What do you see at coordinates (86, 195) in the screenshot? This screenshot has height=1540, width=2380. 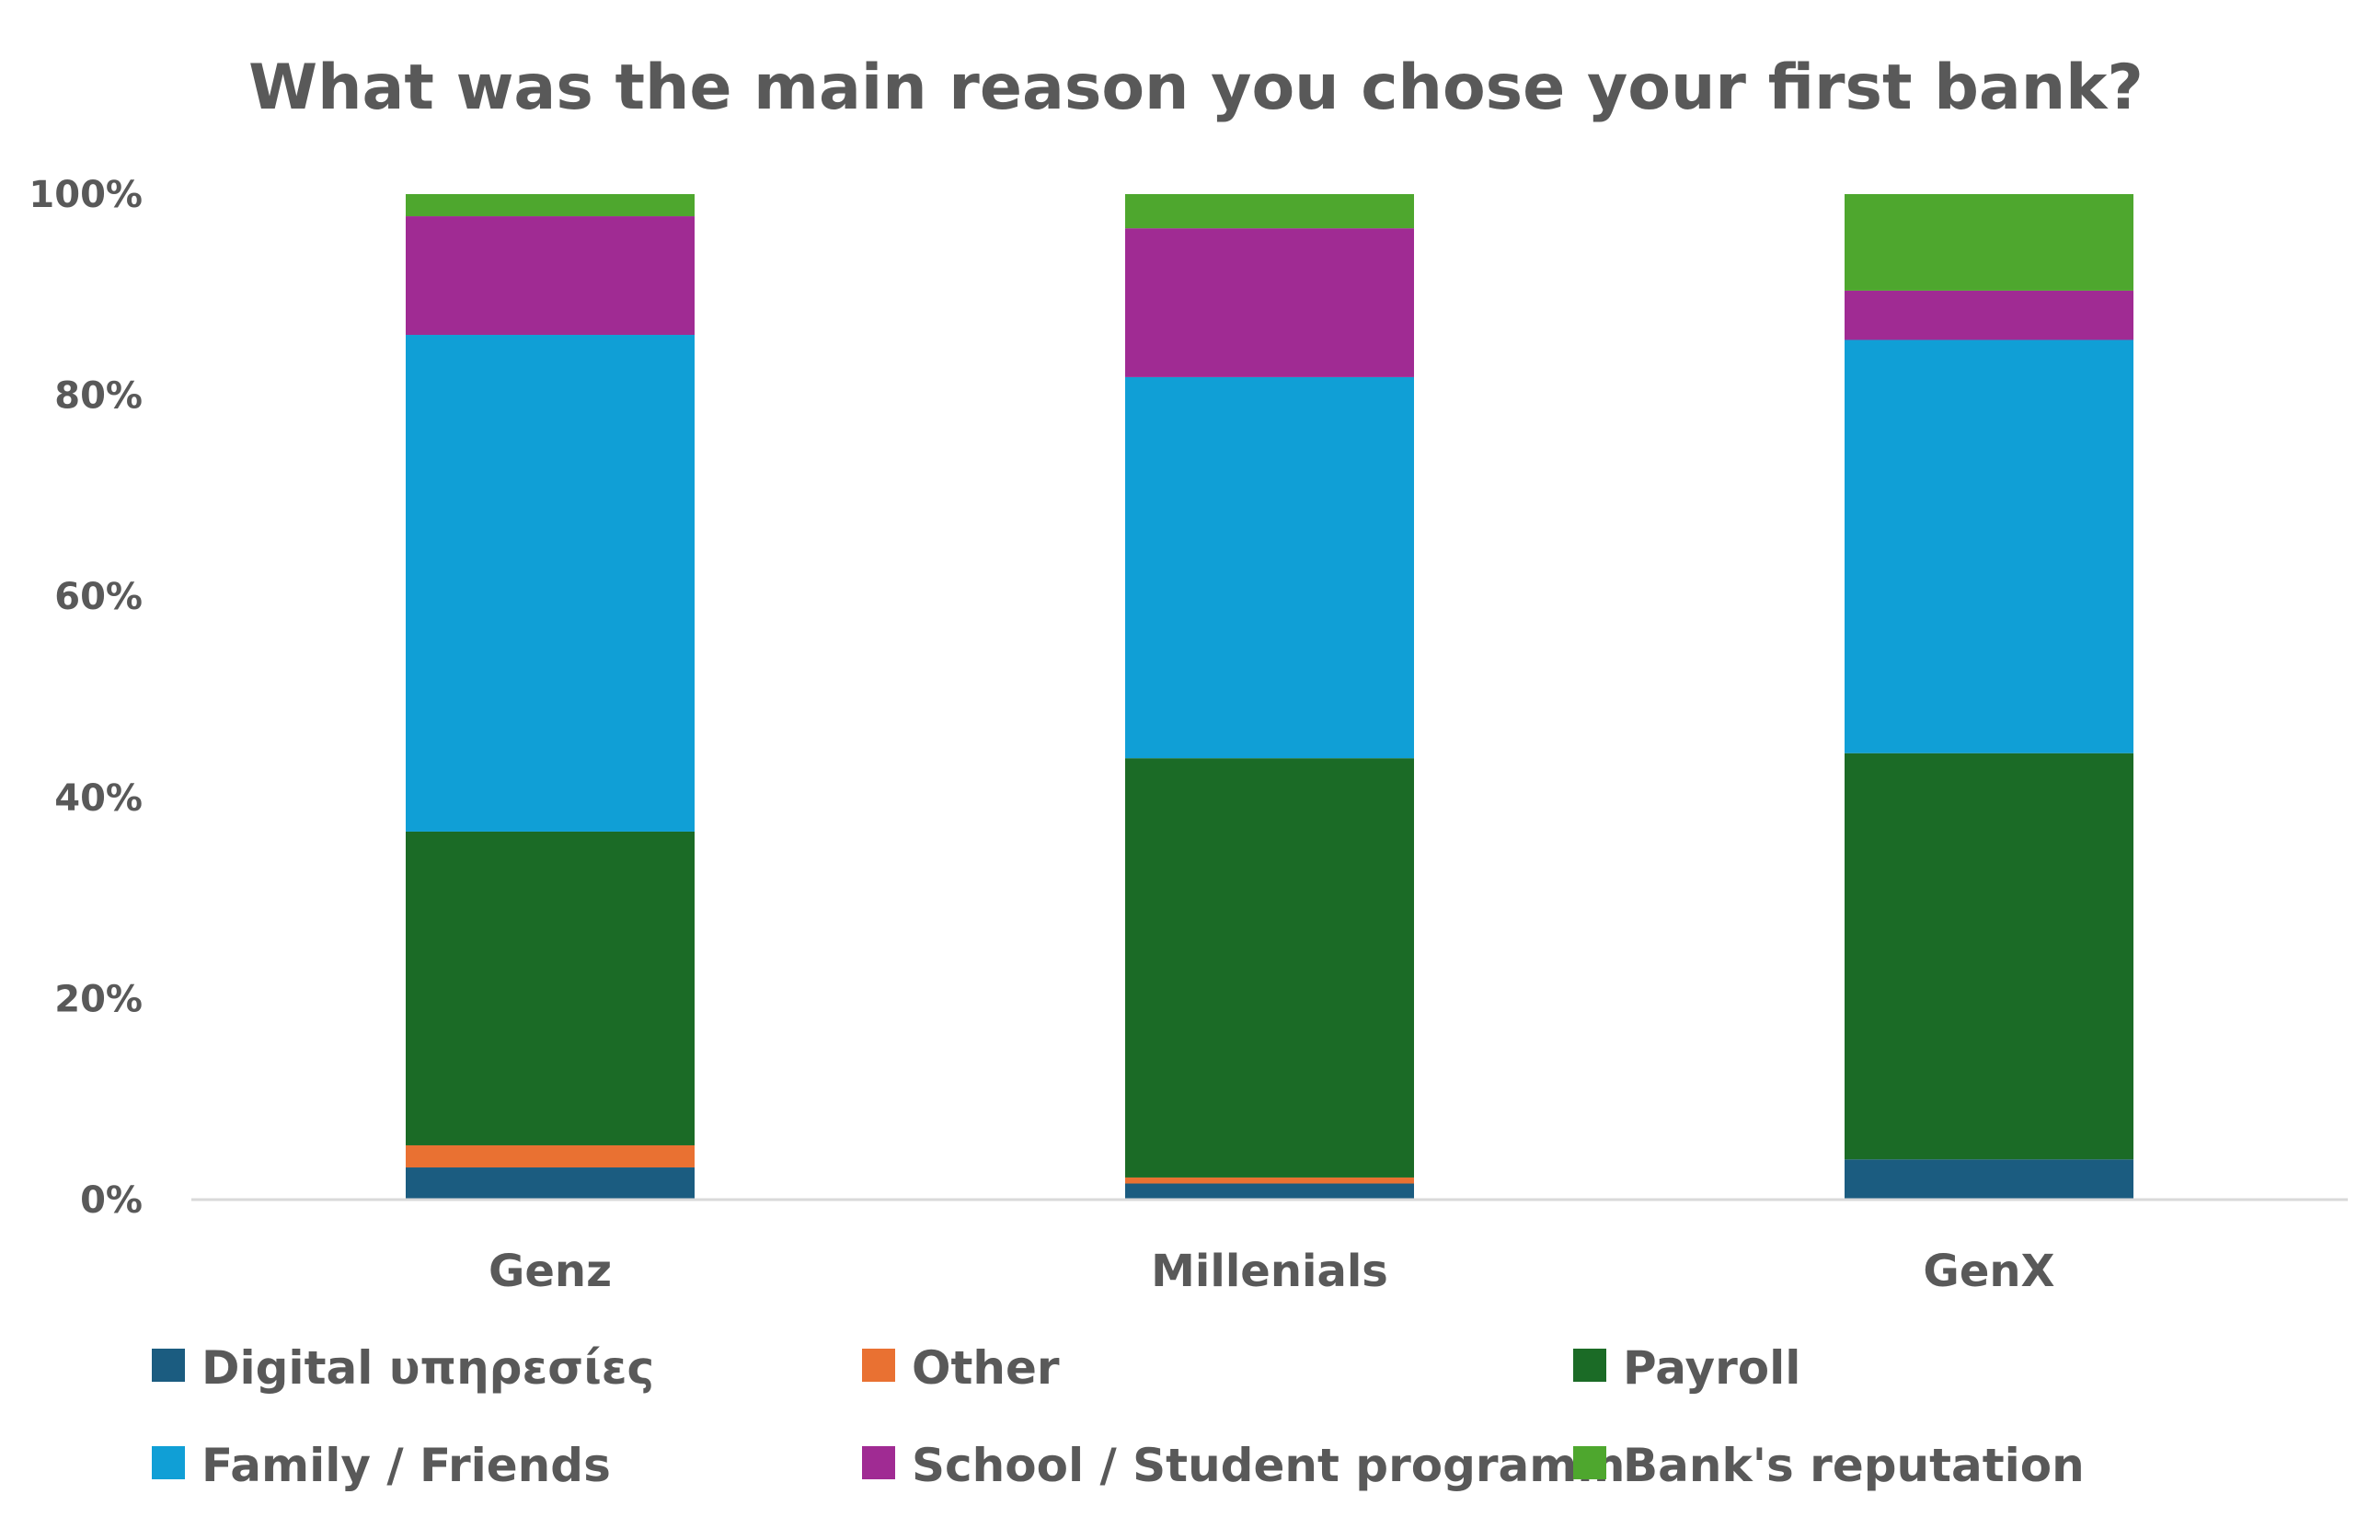 I see `y-tick-label: 100%` at bounding box center [86, 195].